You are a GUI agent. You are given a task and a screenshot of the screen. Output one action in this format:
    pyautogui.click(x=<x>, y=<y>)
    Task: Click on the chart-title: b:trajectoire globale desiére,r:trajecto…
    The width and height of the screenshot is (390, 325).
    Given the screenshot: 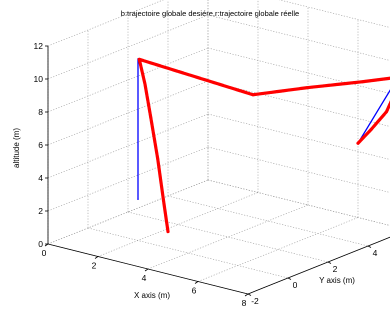 What is the action you would take?
    pyautogui.click(x=210, y=13)
    